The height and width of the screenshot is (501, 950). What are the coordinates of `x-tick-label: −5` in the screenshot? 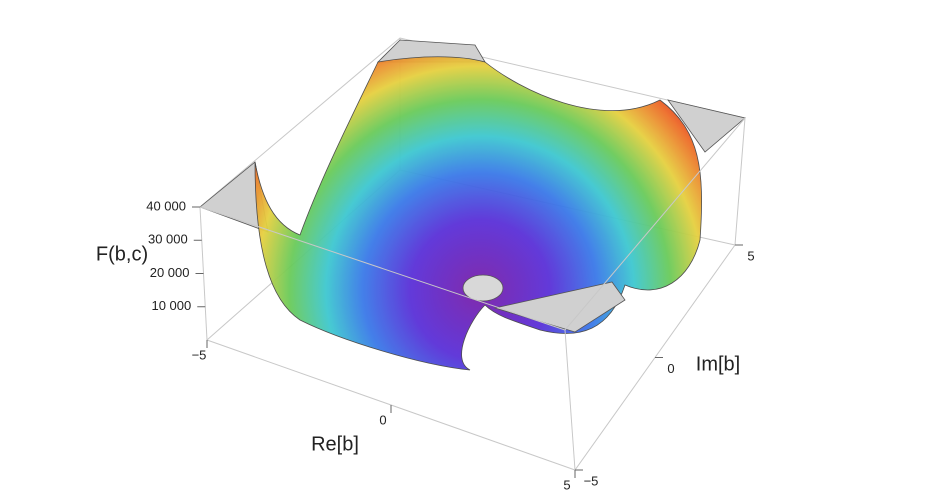 It's located at (199, 354).